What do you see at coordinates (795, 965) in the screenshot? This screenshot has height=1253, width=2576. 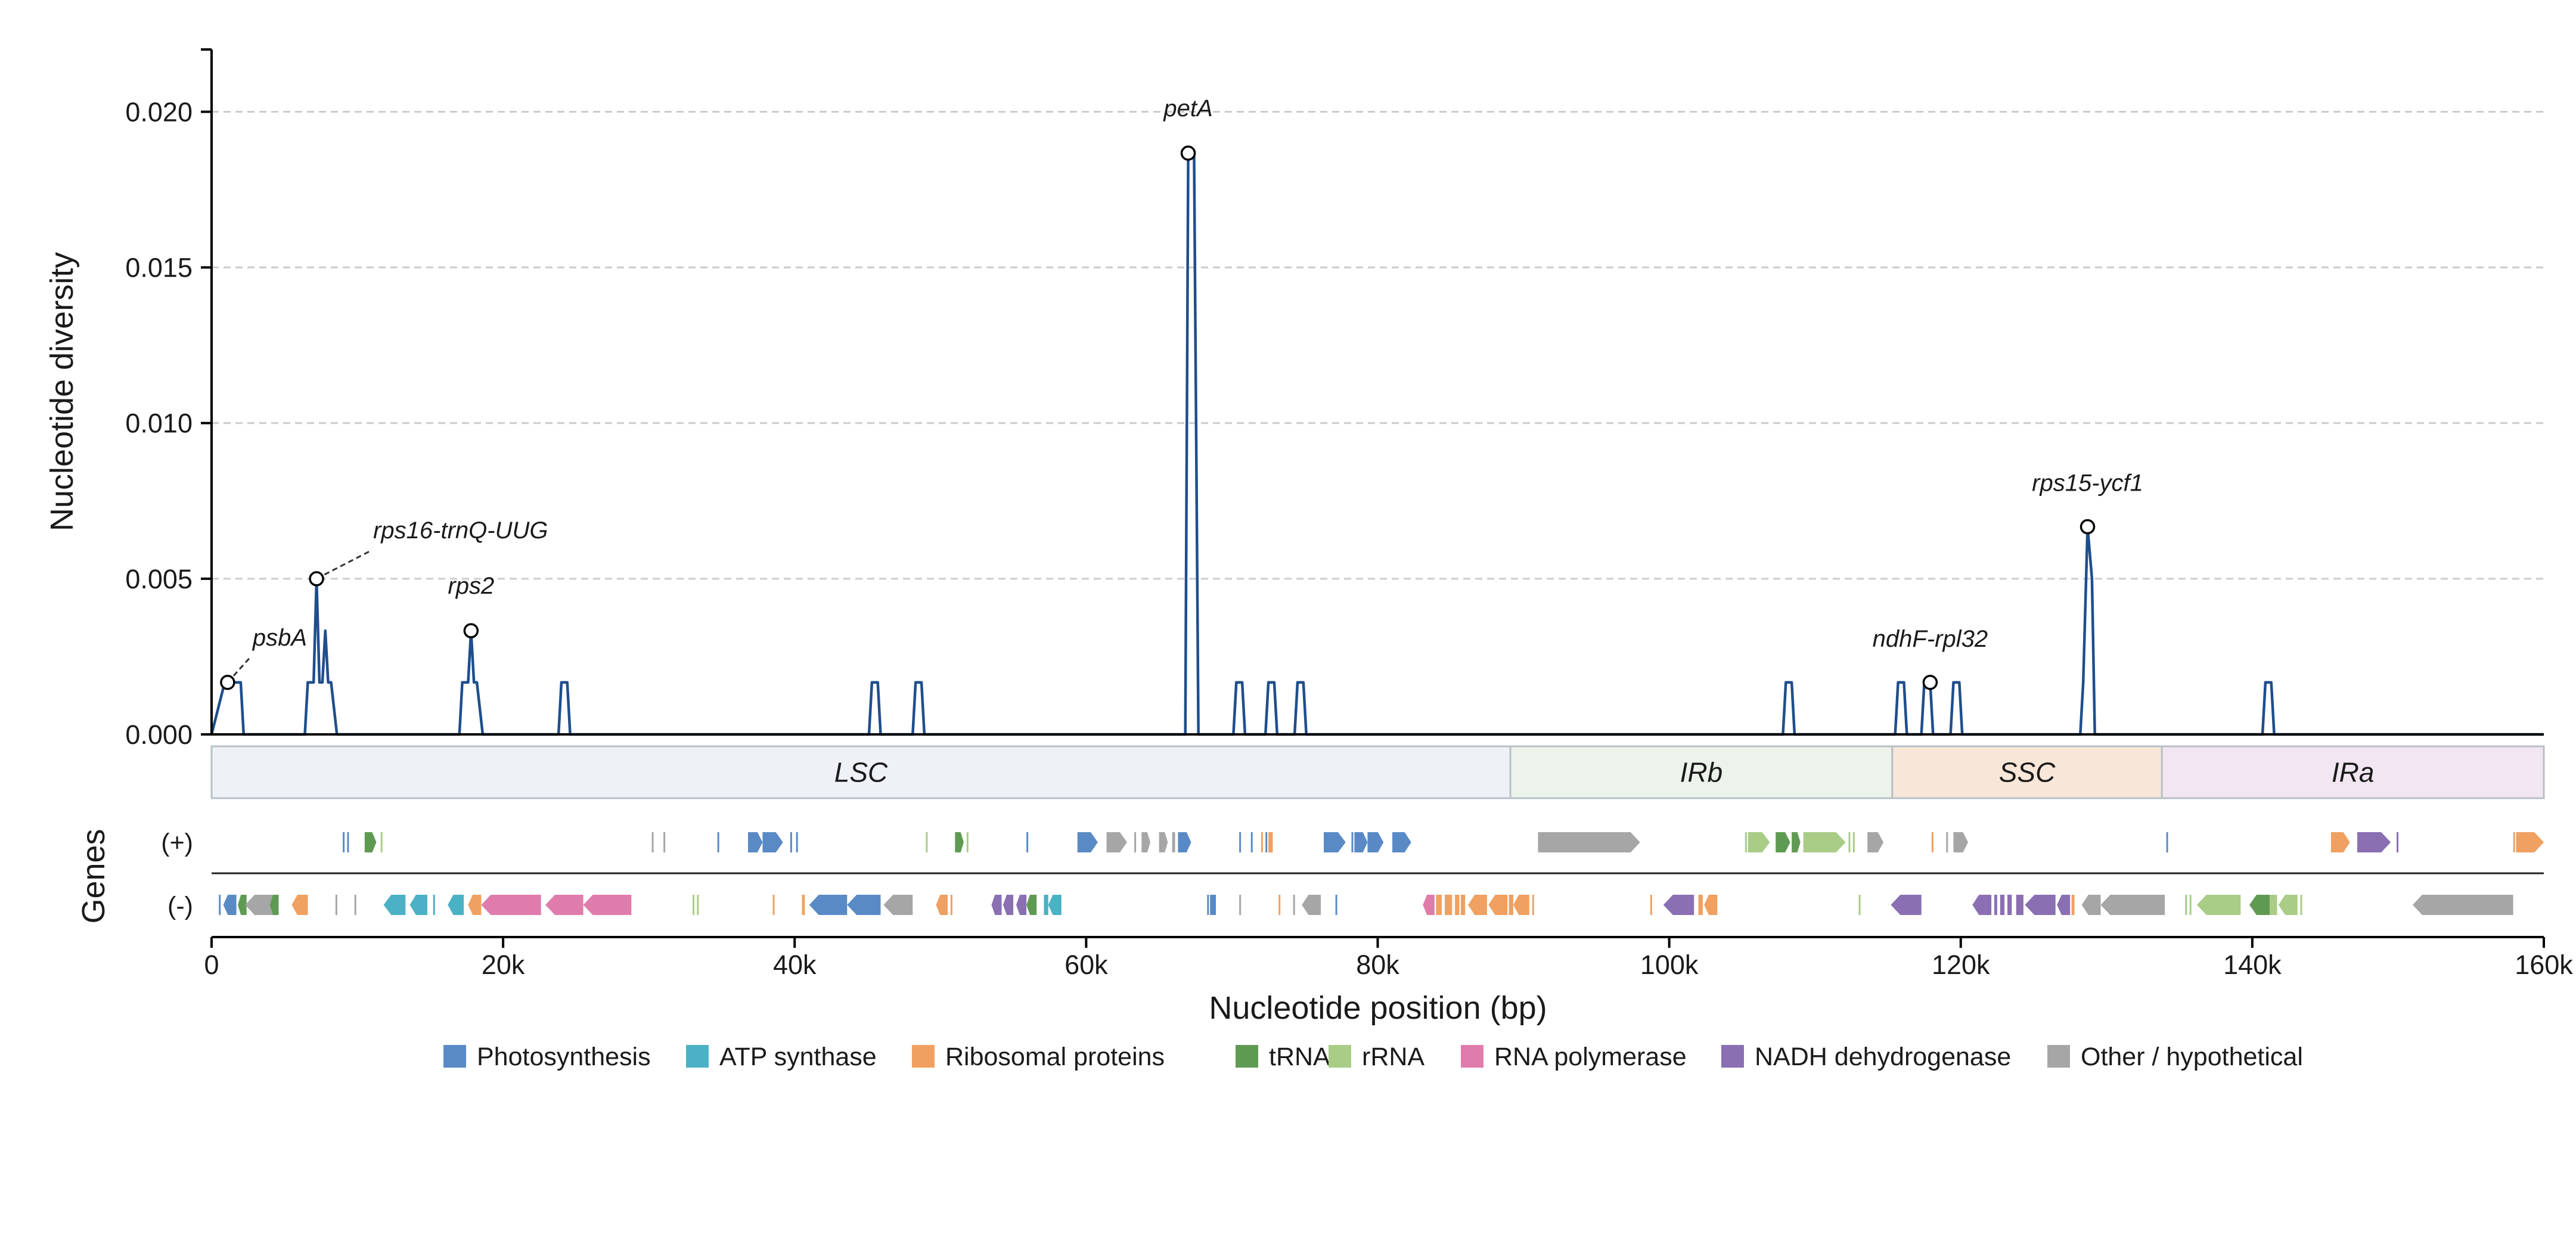 I see `x-tick-label: 40k` at bounding box center [795, 965].